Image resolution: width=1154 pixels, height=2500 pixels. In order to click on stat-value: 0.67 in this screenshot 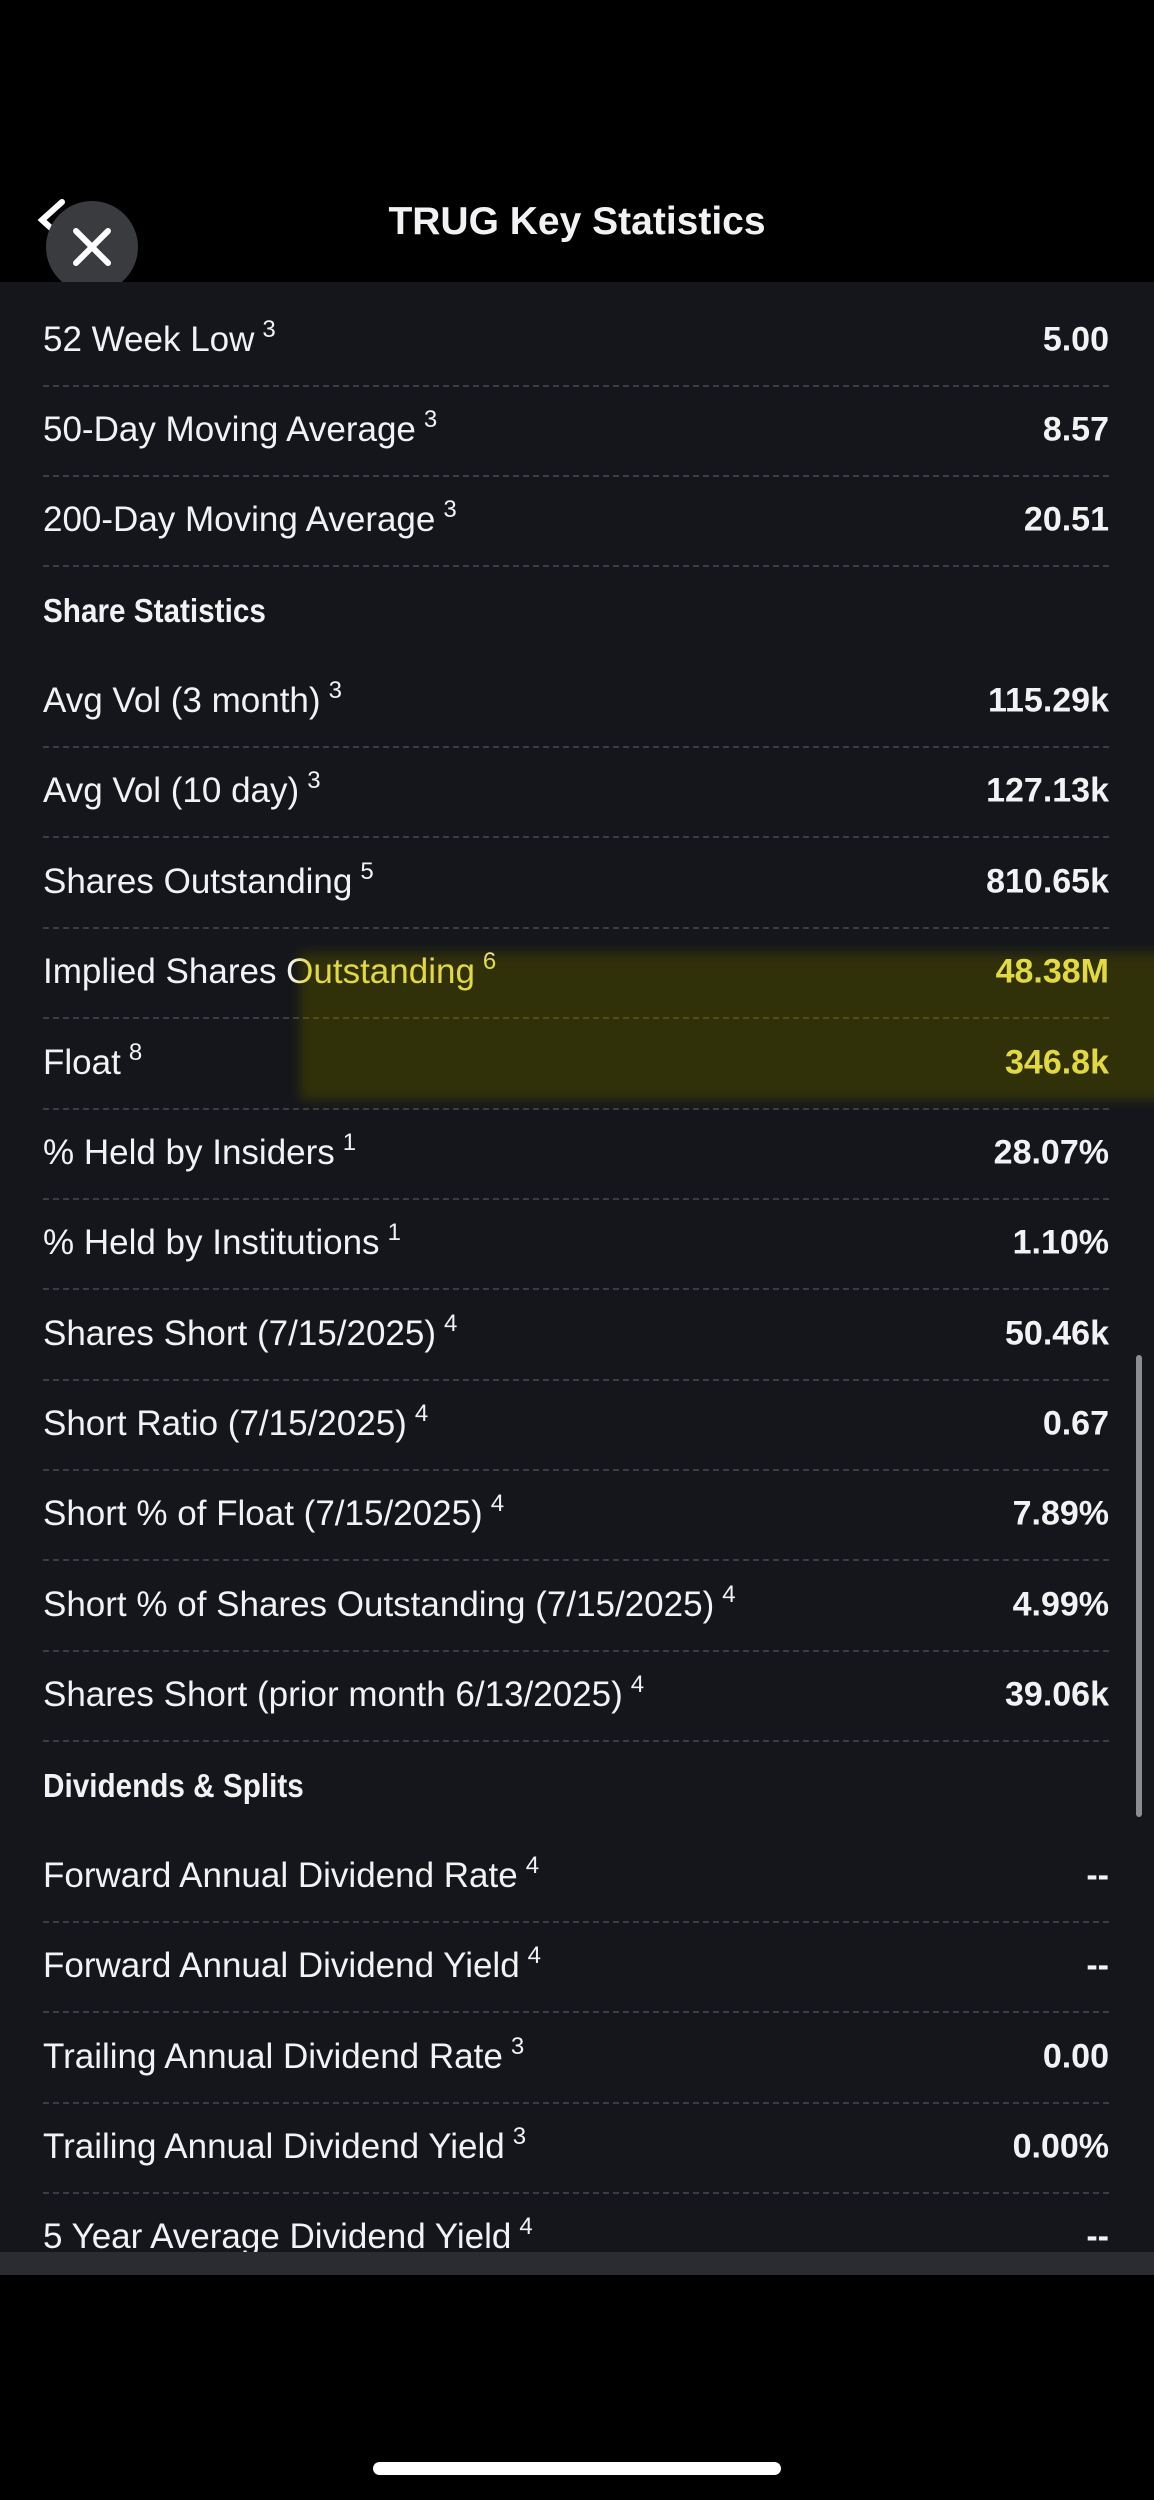, I will do `click(1075, 1423)`.